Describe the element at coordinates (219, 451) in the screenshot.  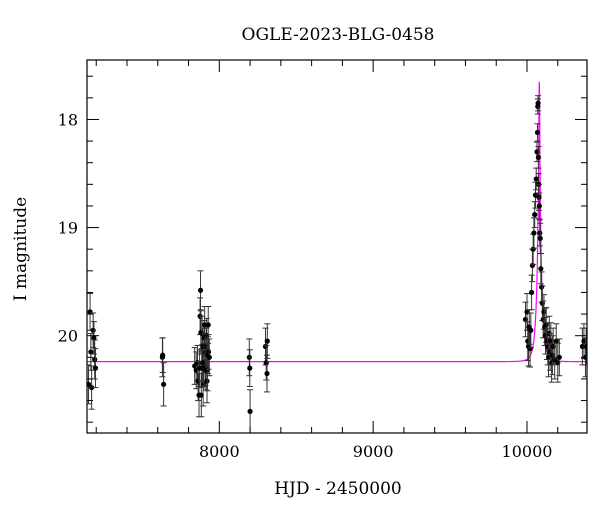
I see `x-tick-label: 8000` at that location.